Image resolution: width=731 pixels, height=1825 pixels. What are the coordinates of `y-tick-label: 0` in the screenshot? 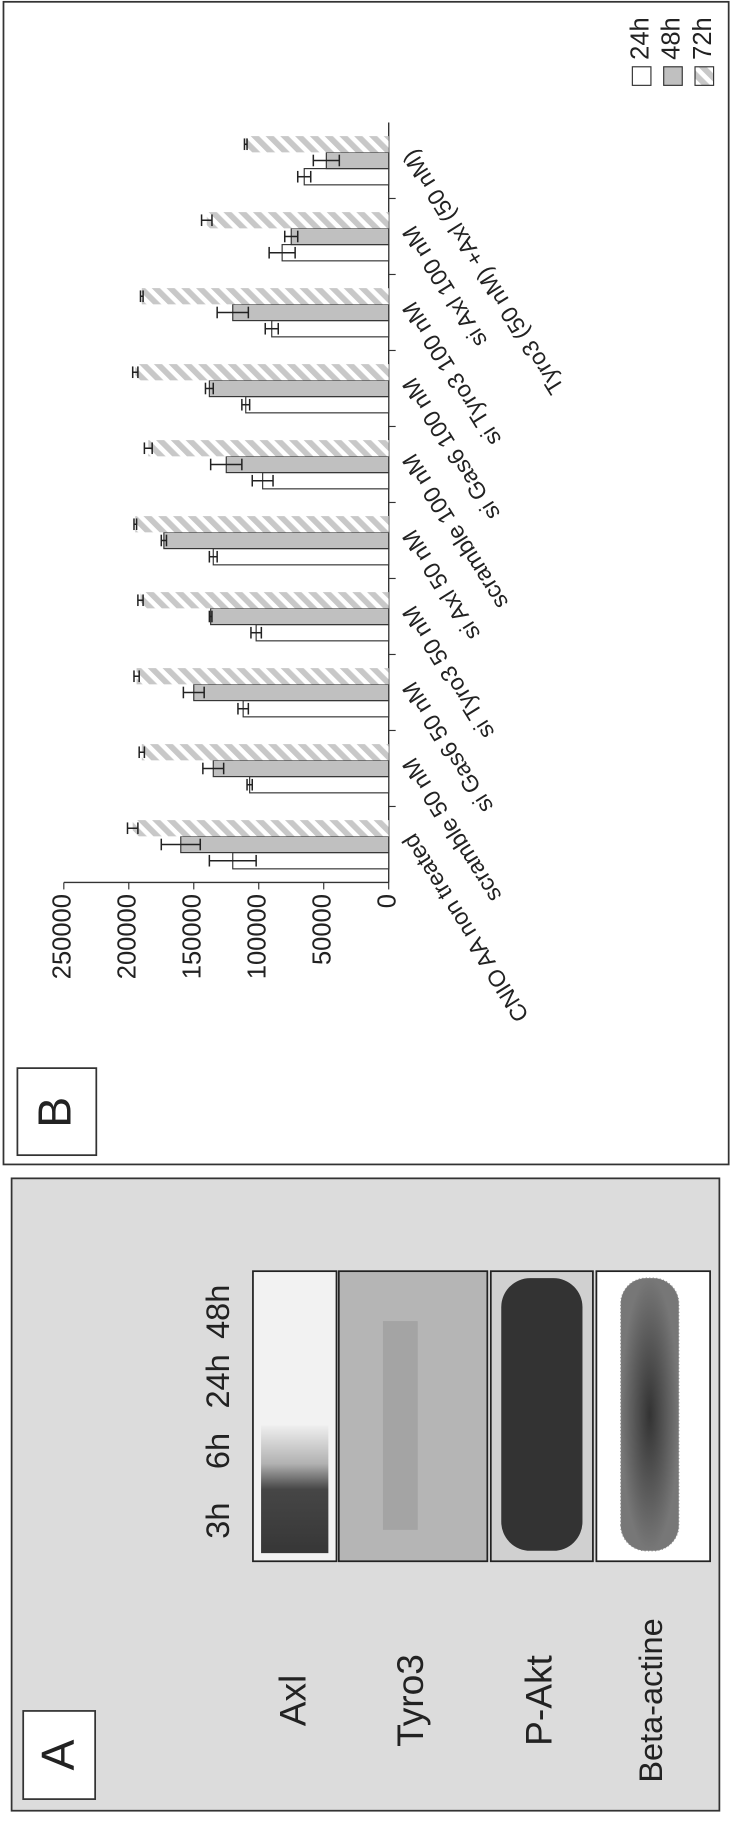 It's located at (387, 901).